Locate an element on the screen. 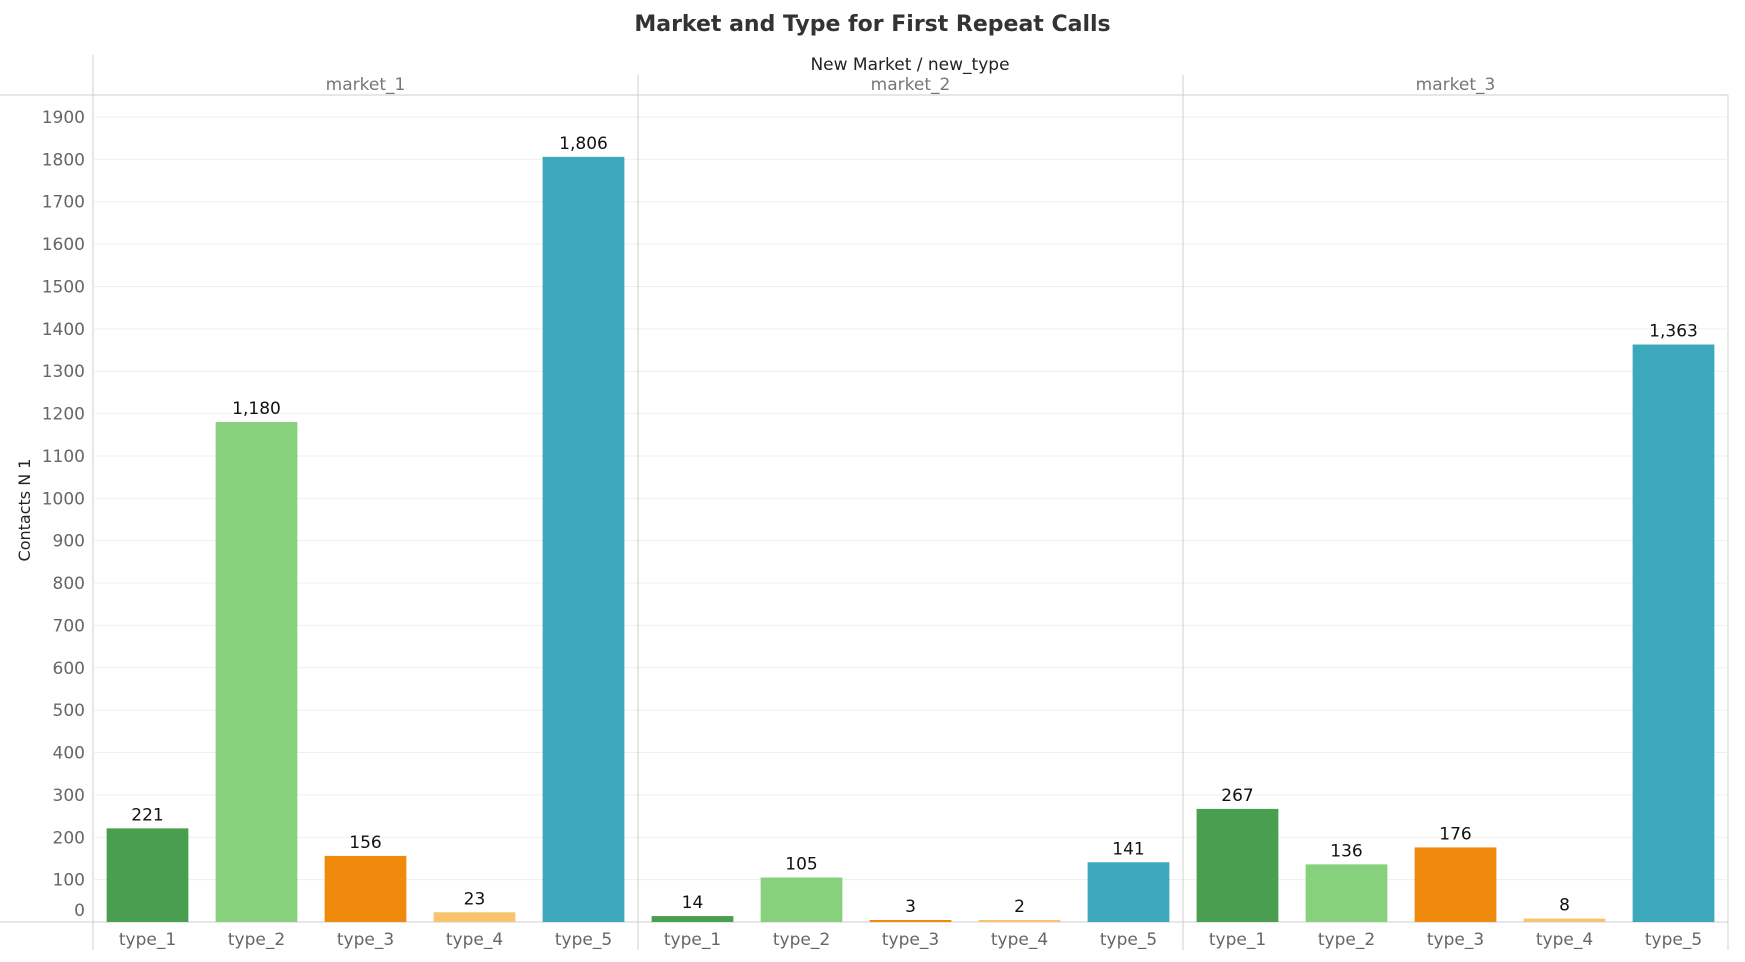 The height and width of the screenshot is (962, 1745). data-label: 8 is located at coordinates (1564, 906).